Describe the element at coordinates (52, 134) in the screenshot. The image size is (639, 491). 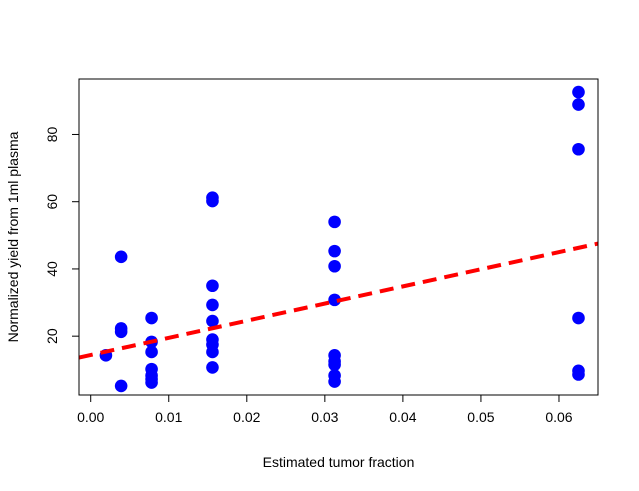
I see `y-tick-label: 80` at that location.